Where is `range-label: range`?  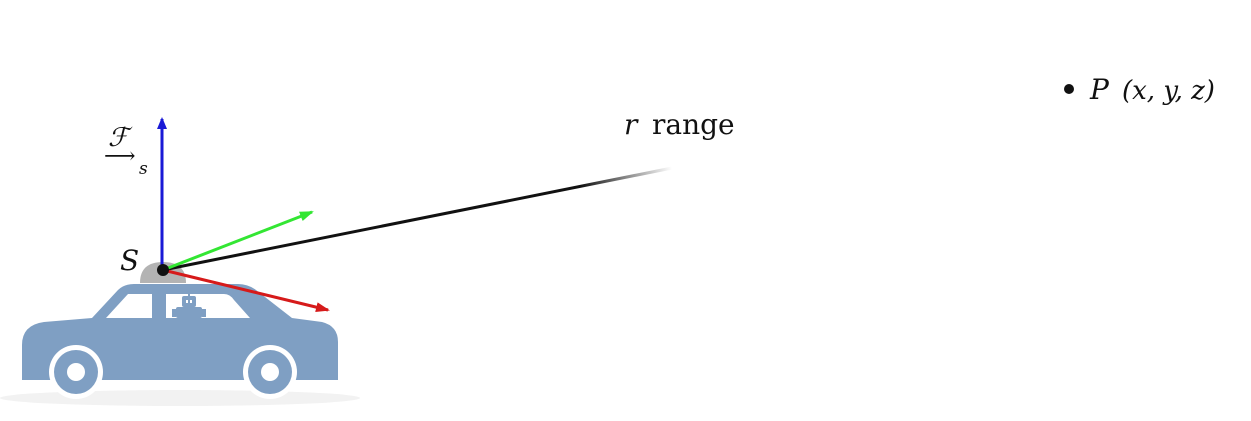
range-label: range is located at coordinates (693, 124).